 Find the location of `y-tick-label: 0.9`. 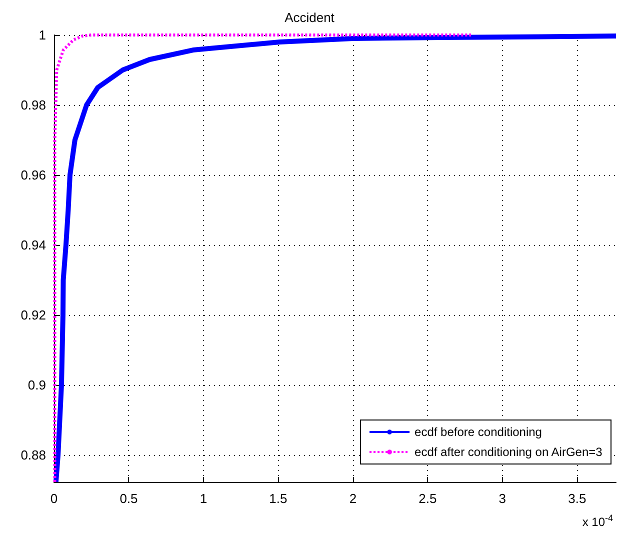

y-tick-label: 0.9 is located at coordinates (37, 385).